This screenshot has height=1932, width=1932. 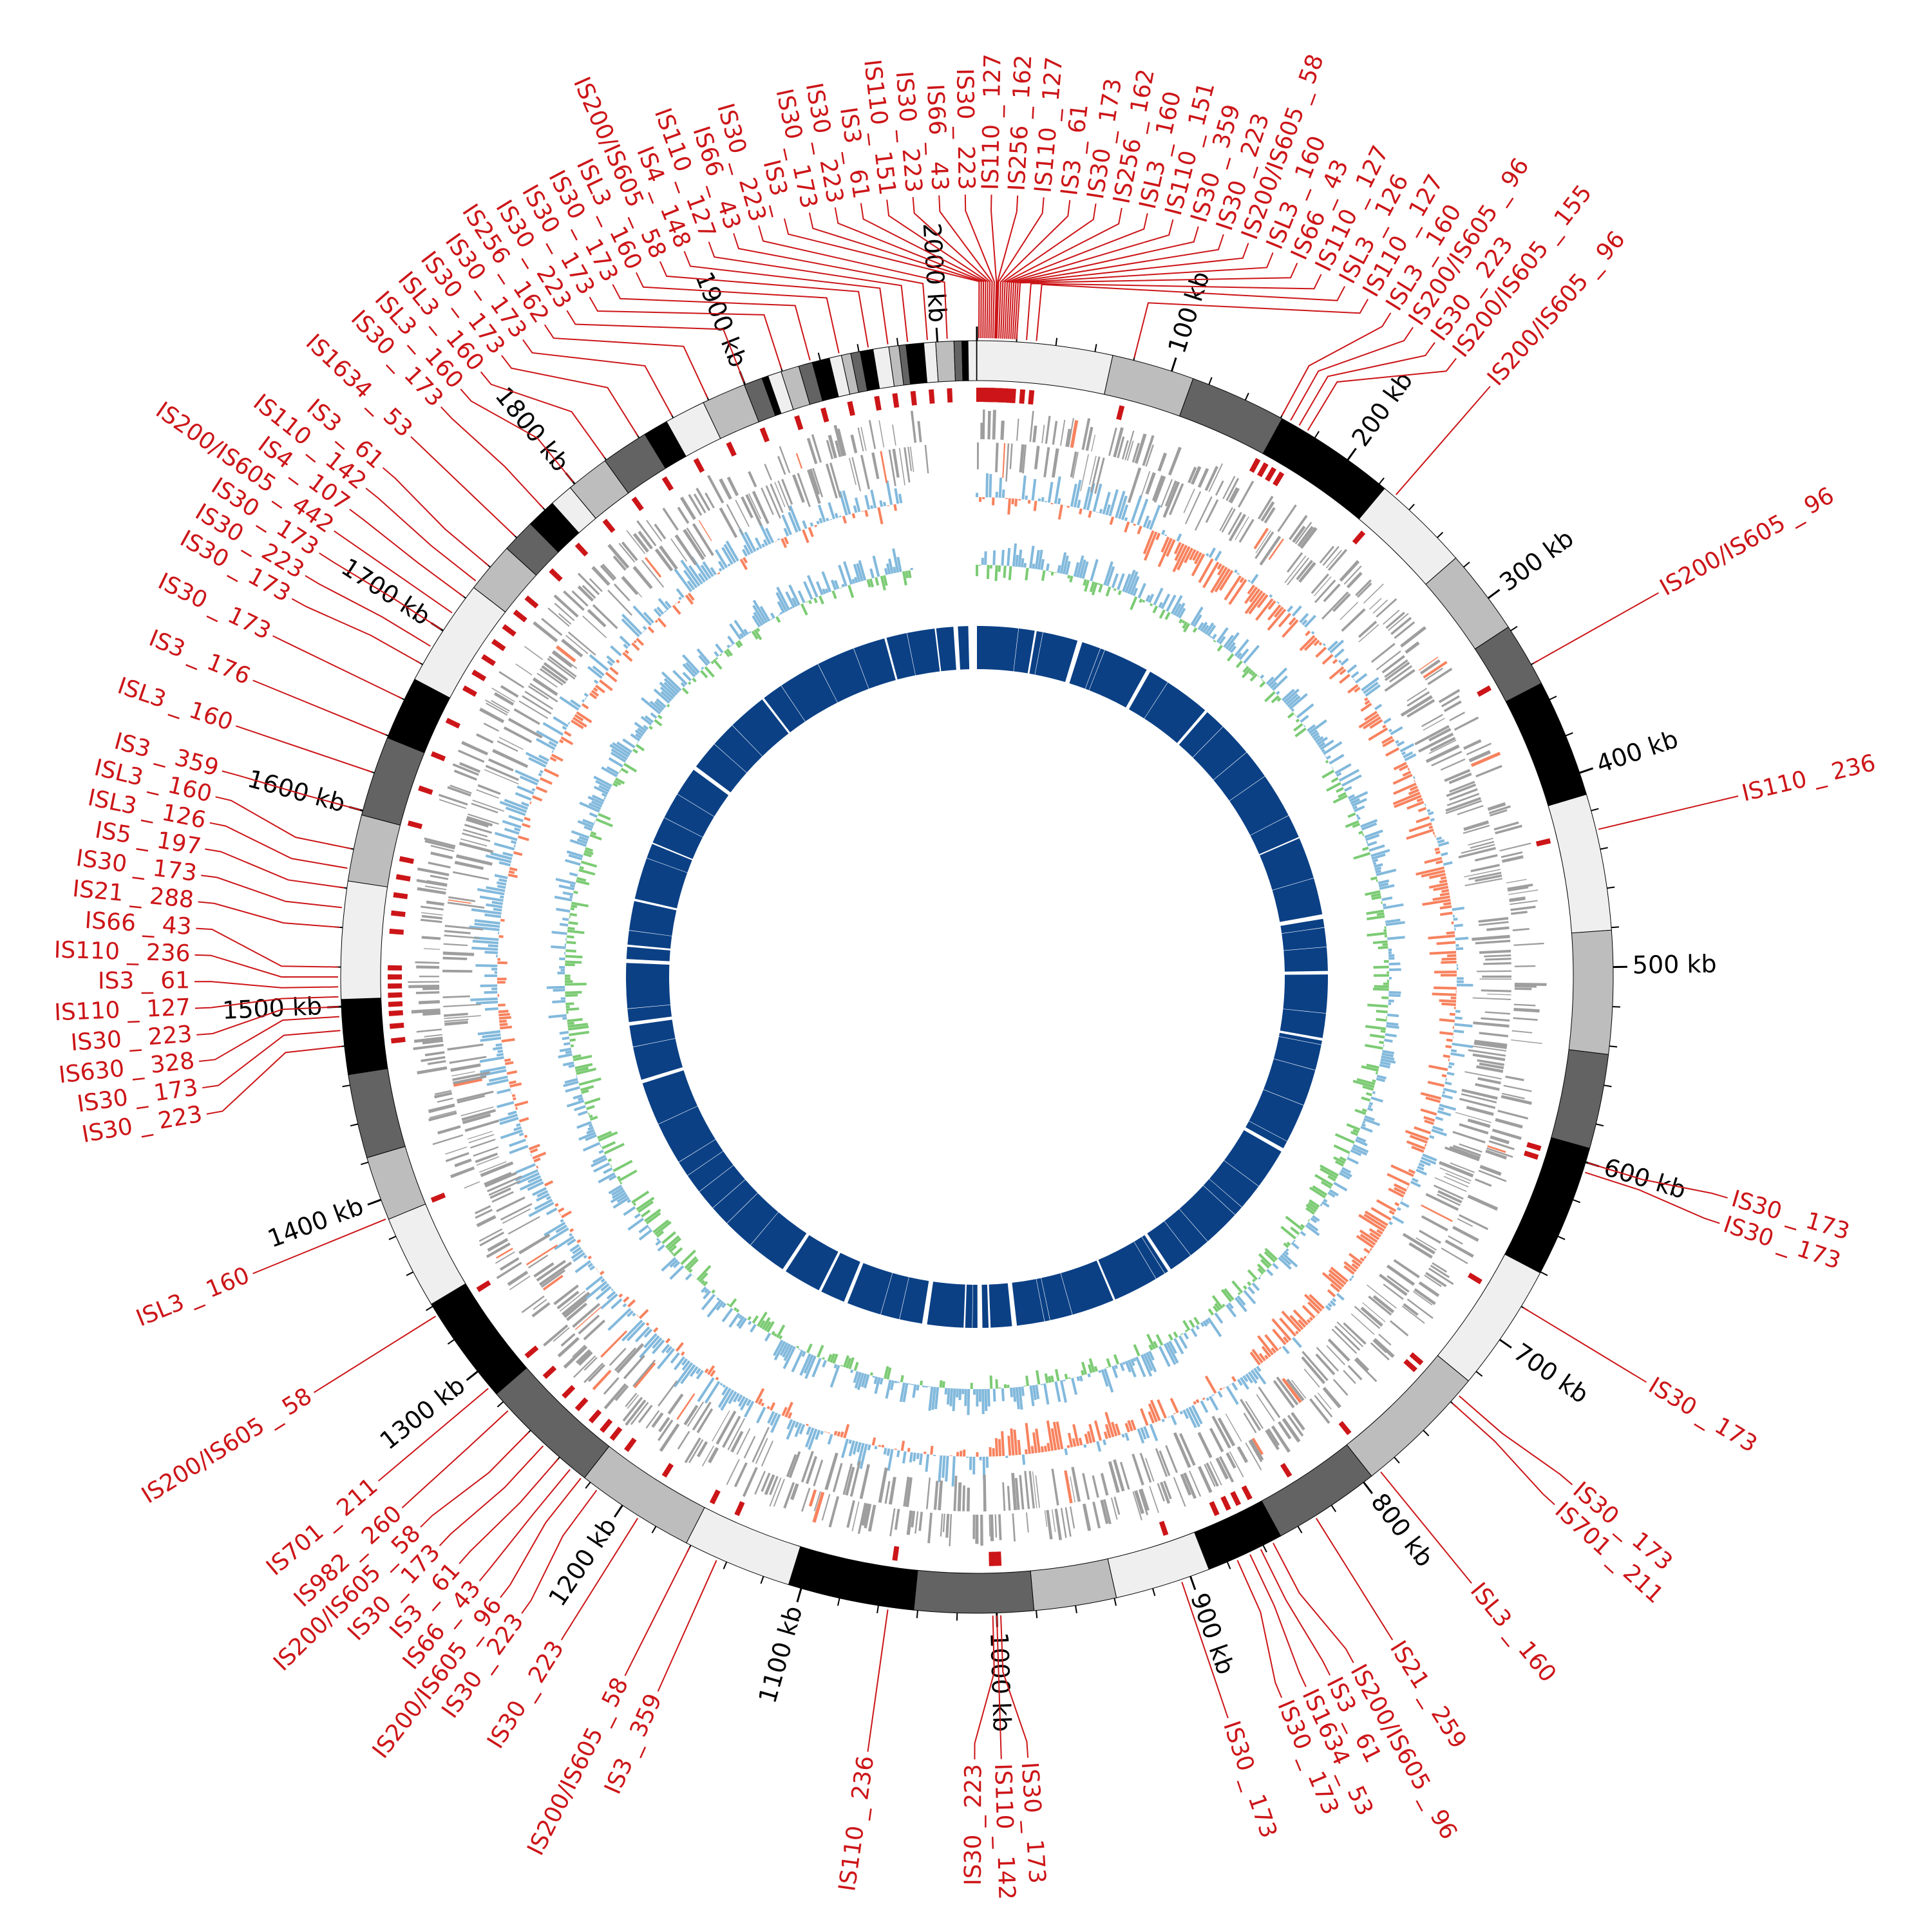 I want to click on scale-tick, so click(x=1494, y=594).